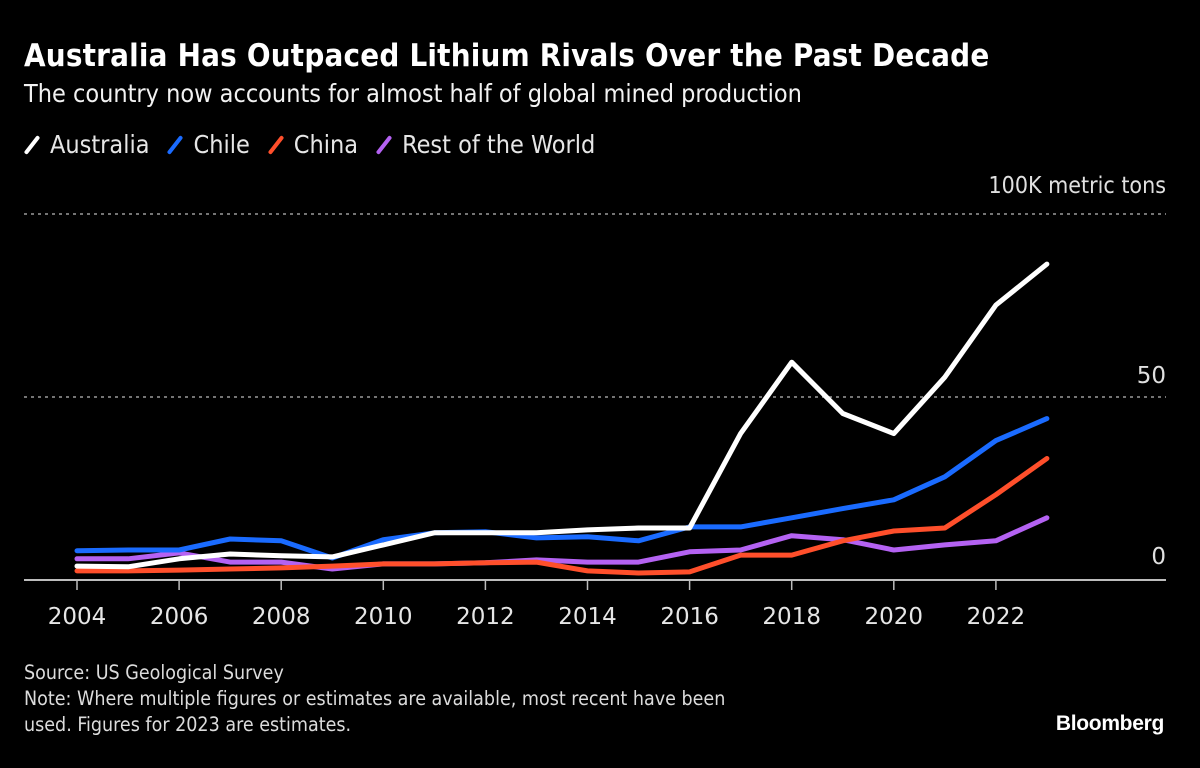  Describe the element at coordinates (383, 617) in the screenshot. I see `x-tick-label: 2010` at that location.